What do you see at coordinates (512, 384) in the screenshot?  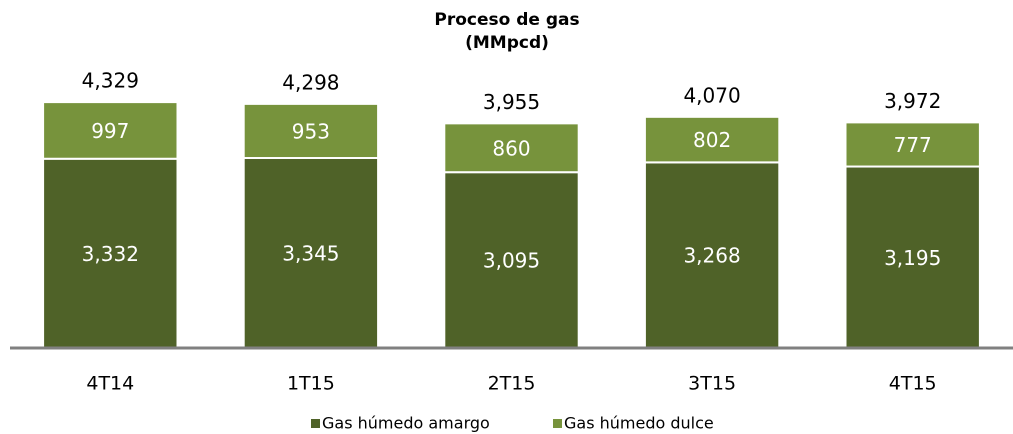 I see `x-tick-label: 2T15` at bounding box center [512, 384].